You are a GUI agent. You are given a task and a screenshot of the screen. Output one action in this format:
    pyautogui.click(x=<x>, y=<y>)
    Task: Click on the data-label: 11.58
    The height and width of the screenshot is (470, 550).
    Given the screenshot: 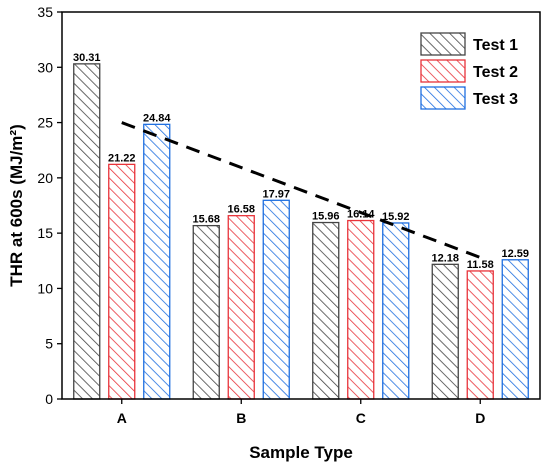 What is the action you would take?
    pyautogui.click(x=480, y=265)
    